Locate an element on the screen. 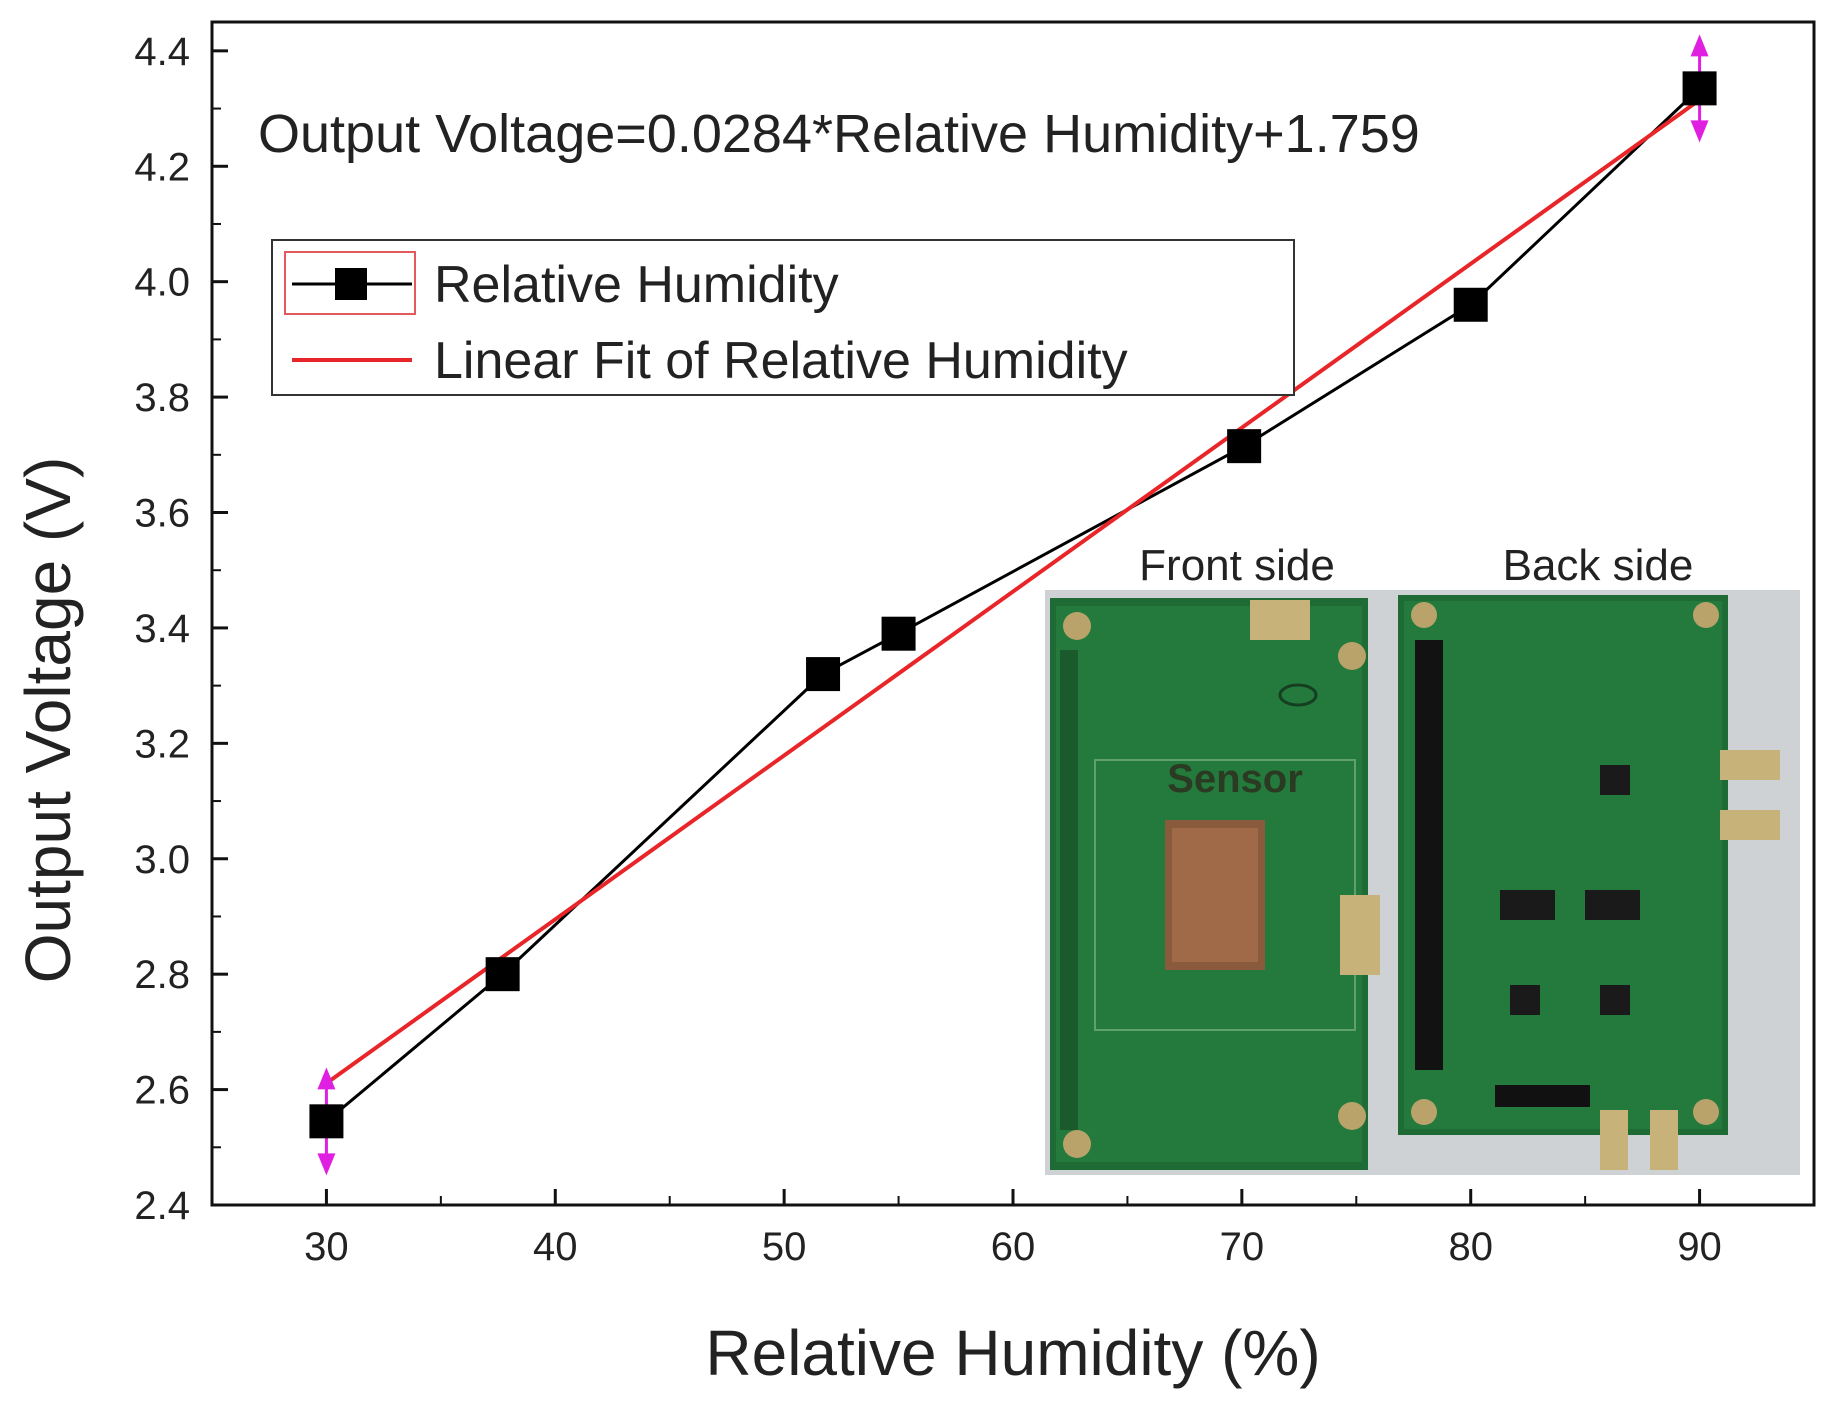 The width and height of the screenshot is (1824, 1405). y-tick-label-8: 4.0 is located at coordinates (162, 283).